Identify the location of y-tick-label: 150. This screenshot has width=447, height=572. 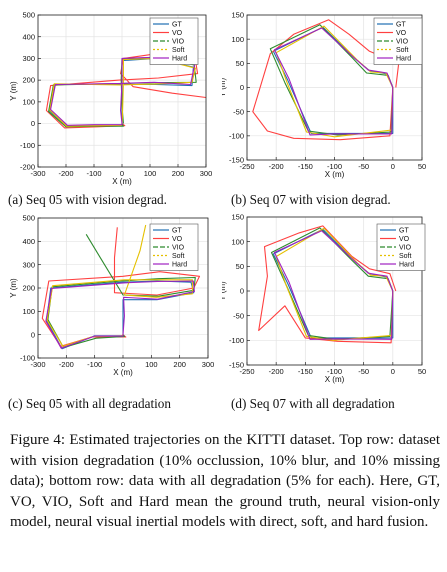
(237, 217).